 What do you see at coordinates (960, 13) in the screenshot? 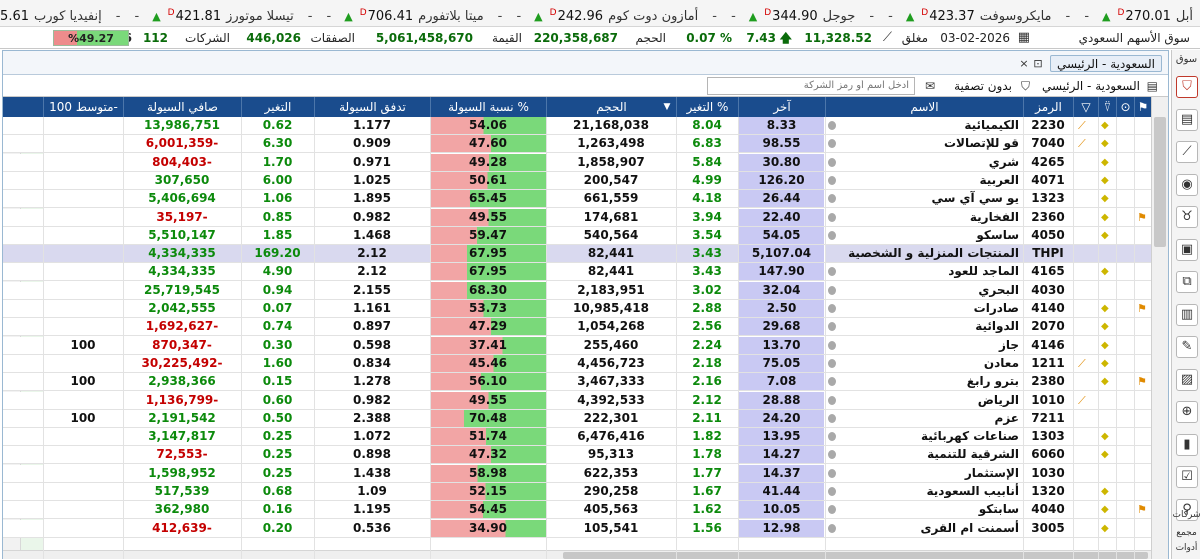
I see `ticker-item: مايكروسوفت D423.37 ▲ - -` at bounding box center [960, 13].